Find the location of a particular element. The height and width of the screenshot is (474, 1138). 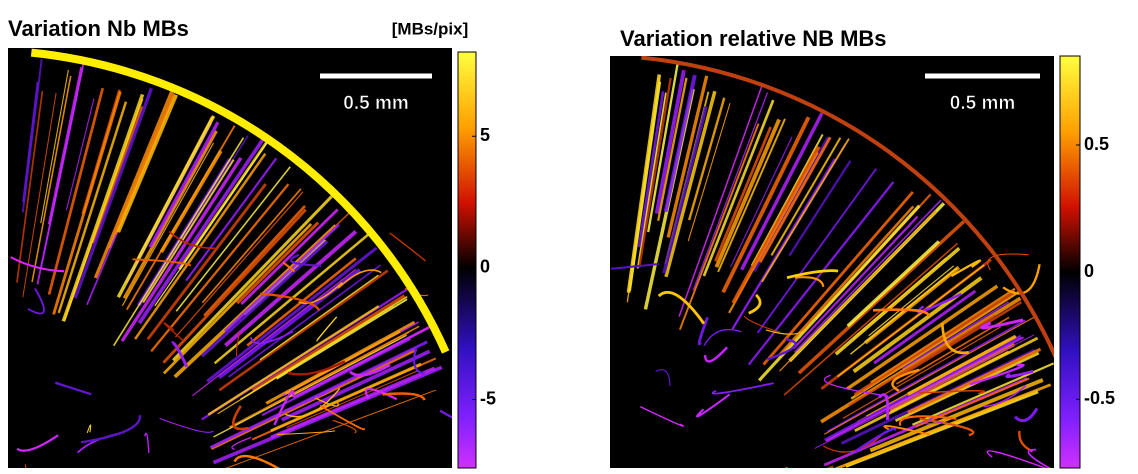

colorbar-tick-label: -0.5 is located at coordinates (1099, 398).